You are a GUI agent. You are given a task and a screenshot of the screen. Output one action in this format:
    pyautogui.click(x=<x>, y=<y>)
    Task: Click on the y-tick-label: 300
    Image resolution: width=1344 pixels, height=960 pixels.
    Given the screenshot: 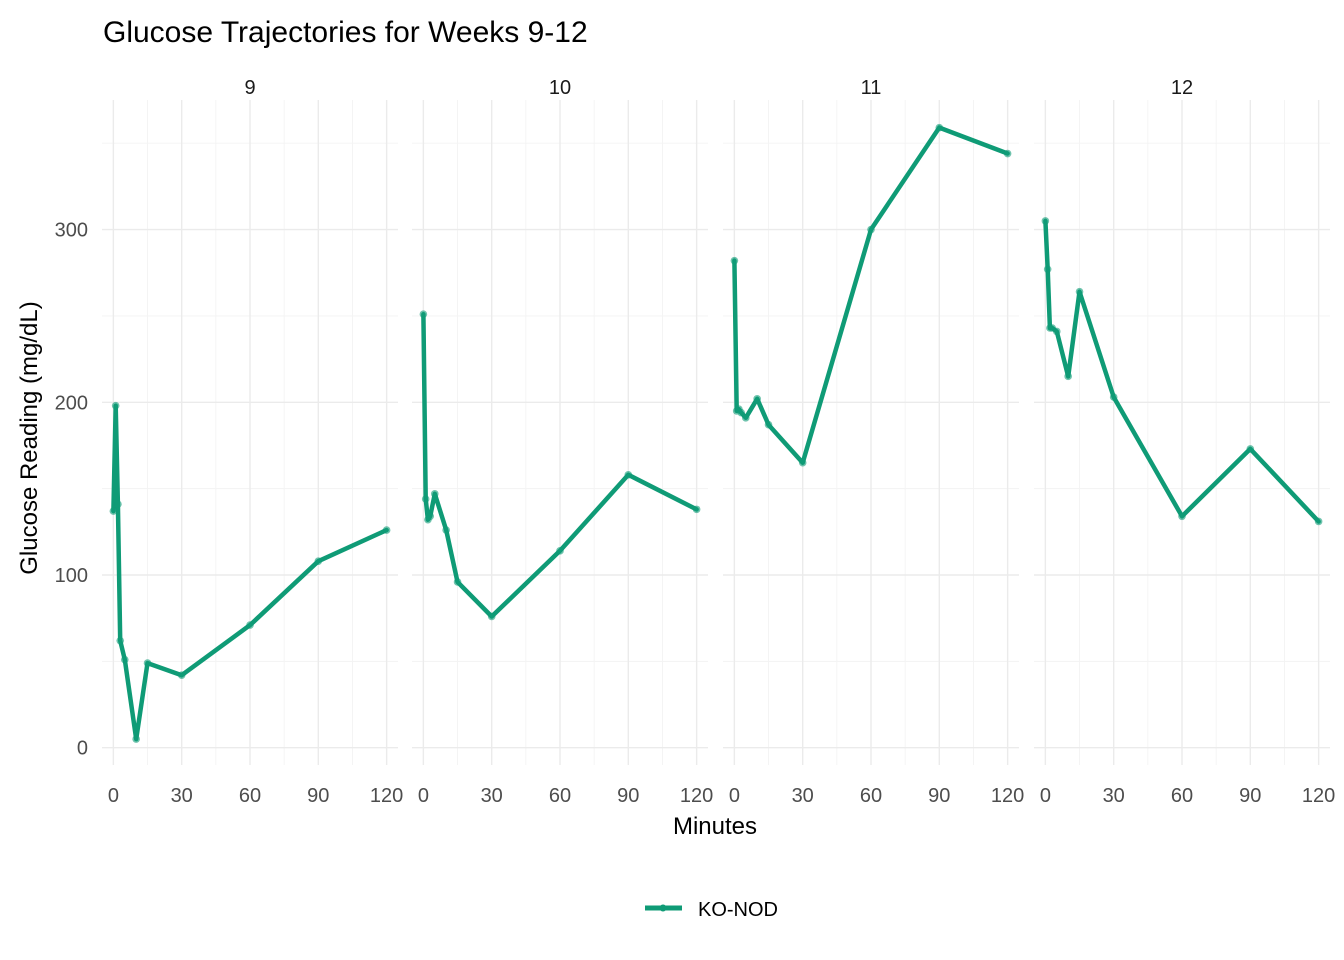 What is the action you would take?
    pyautogui.click(x=71, y=231)
    